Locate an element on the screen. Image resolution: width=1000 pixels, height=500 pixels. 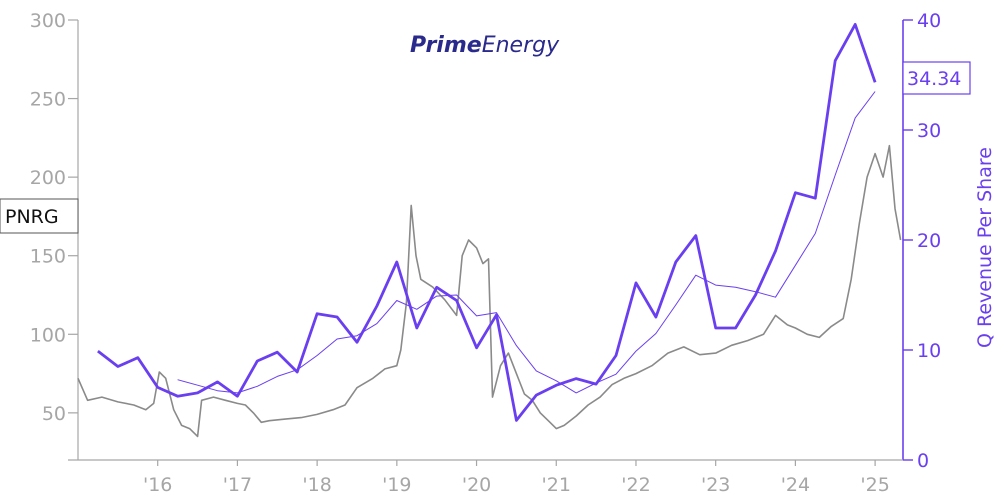
last-value-label: 34.34 is located at coordinates (934, 79).